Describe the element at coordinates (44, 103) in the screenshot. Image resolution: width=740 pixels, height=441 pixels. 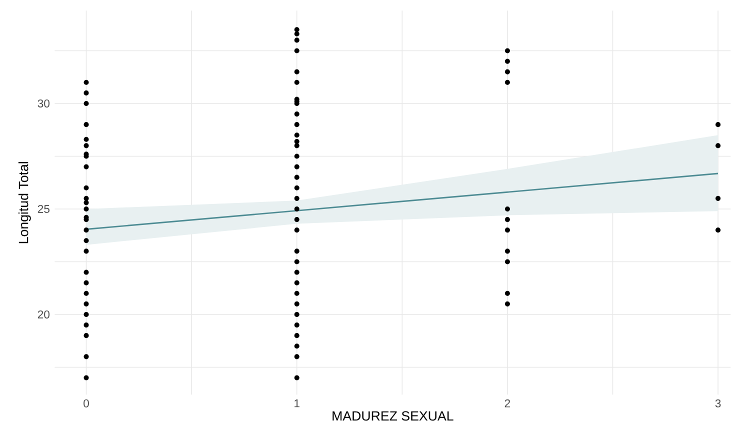
I see `y-tick-label: 30` at that location.